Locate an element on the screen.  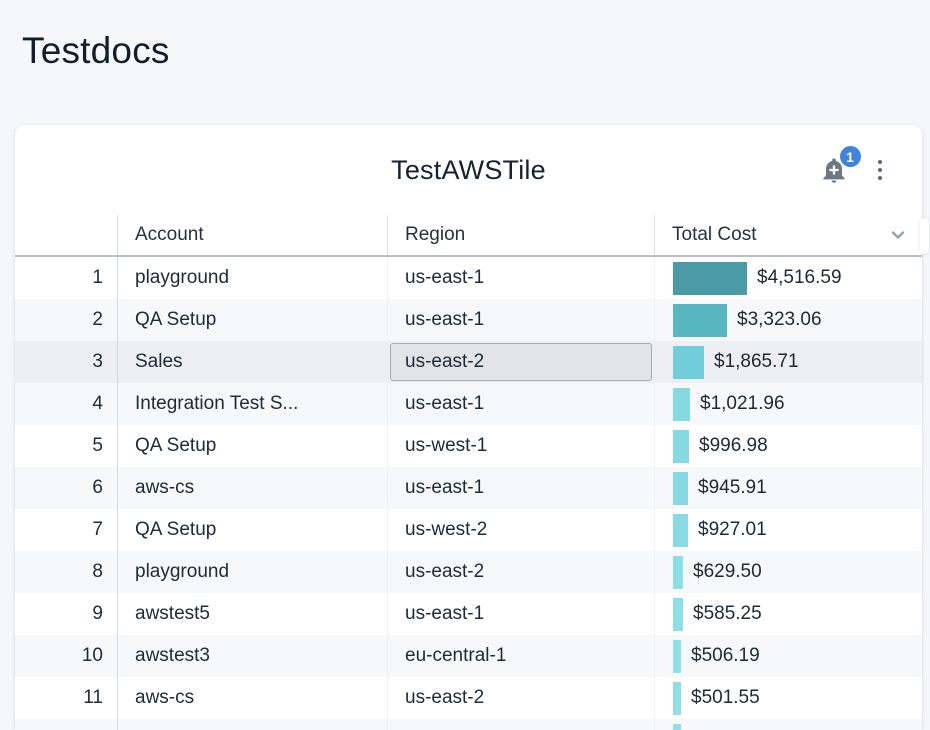
row-index: 2 is located at coordinates (66, 320).